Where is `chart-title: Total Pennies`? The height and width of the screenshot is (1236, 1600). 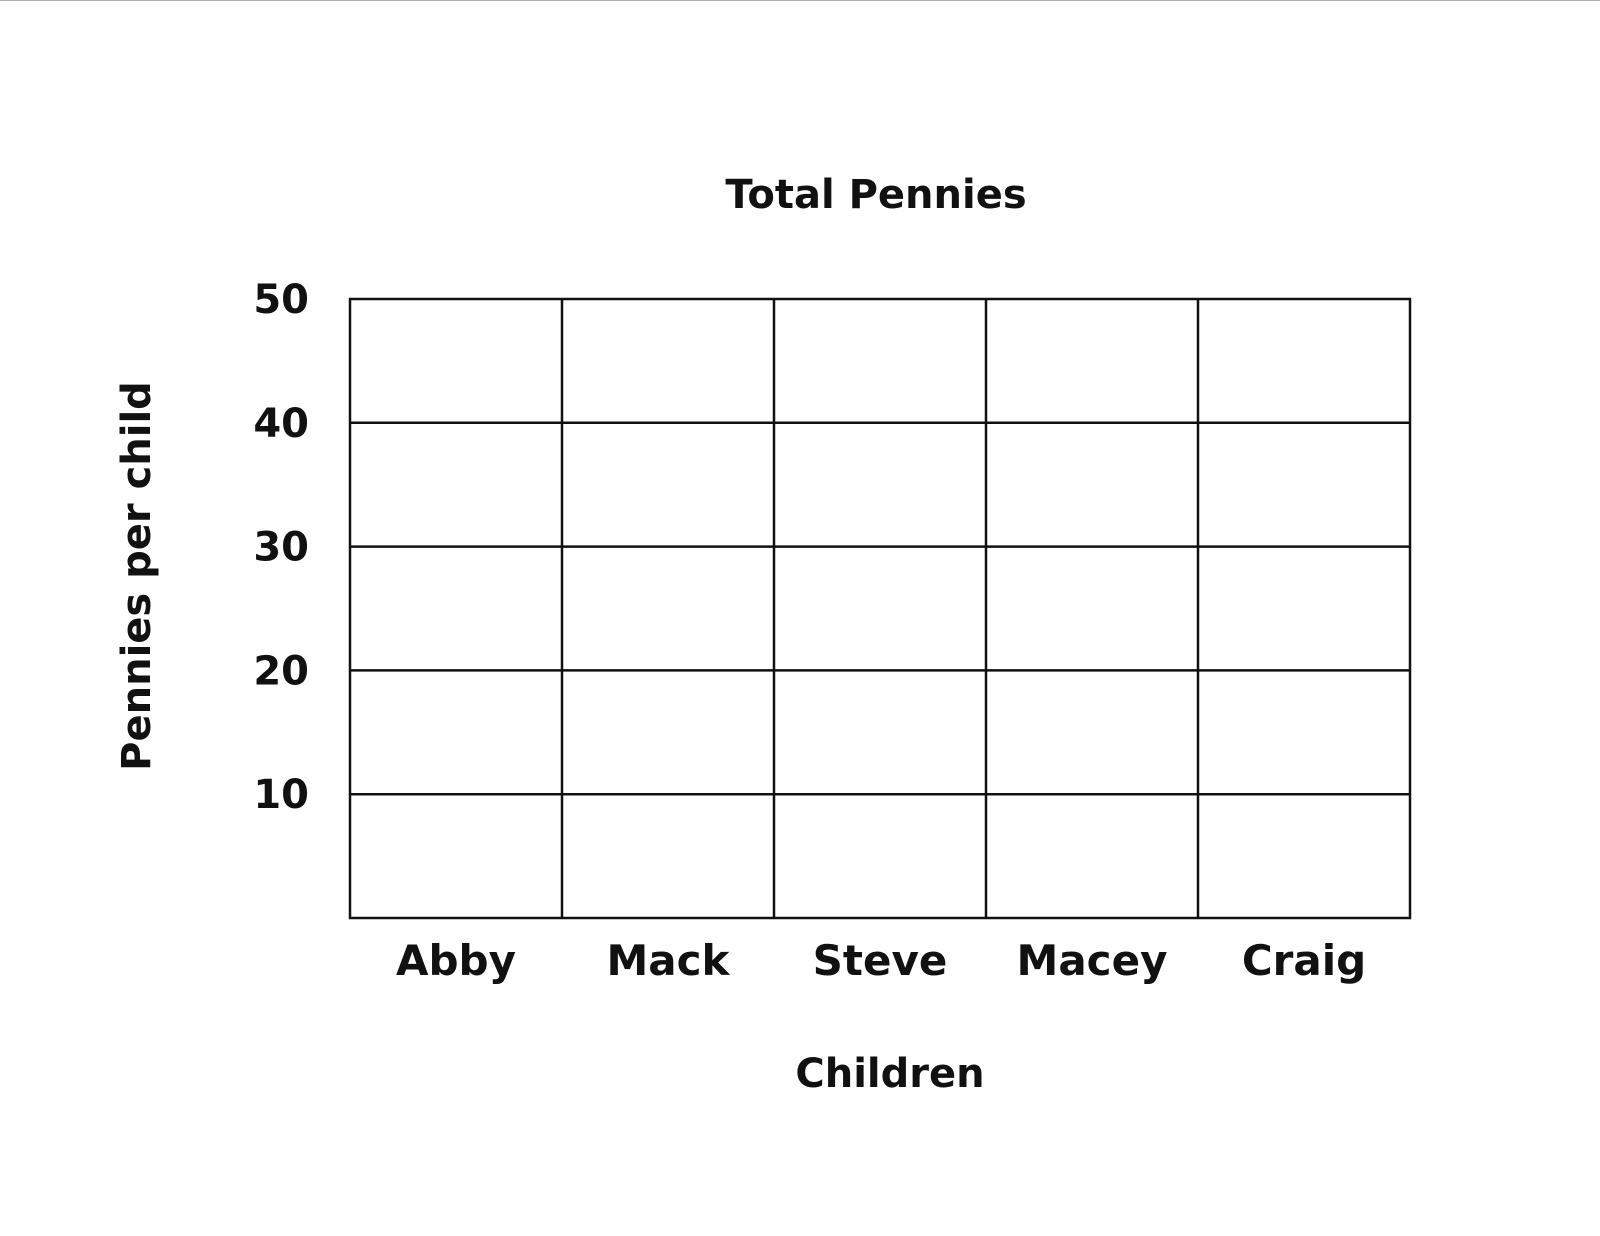
chart-title: Total Pennies is located at coordinates (875, 195).